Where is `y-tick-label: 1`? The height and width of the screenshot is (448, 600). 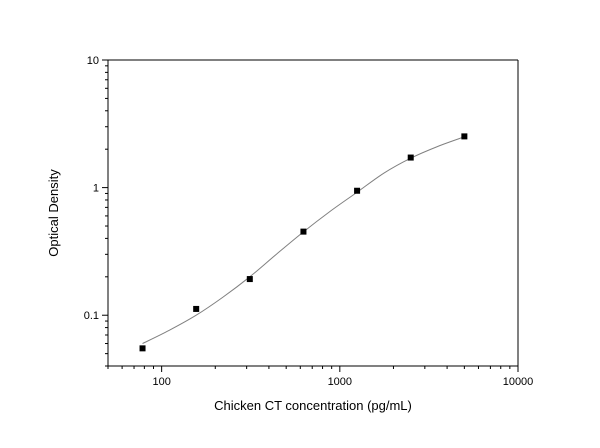
y-tick-label: 1 is located at coordinates (96, 189).